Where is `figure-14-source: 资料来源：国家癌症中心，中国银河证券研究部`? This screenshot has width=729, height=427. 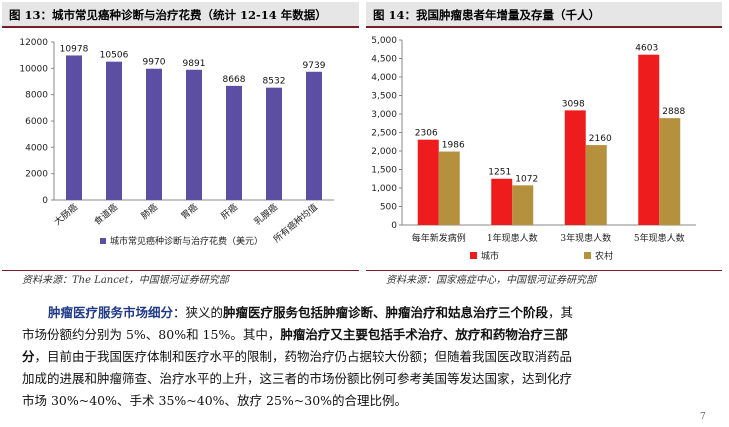
figure-14-source: 资料来源：国家癌症中心，中国银河证券研究部 is located at coordinates (544, 281).